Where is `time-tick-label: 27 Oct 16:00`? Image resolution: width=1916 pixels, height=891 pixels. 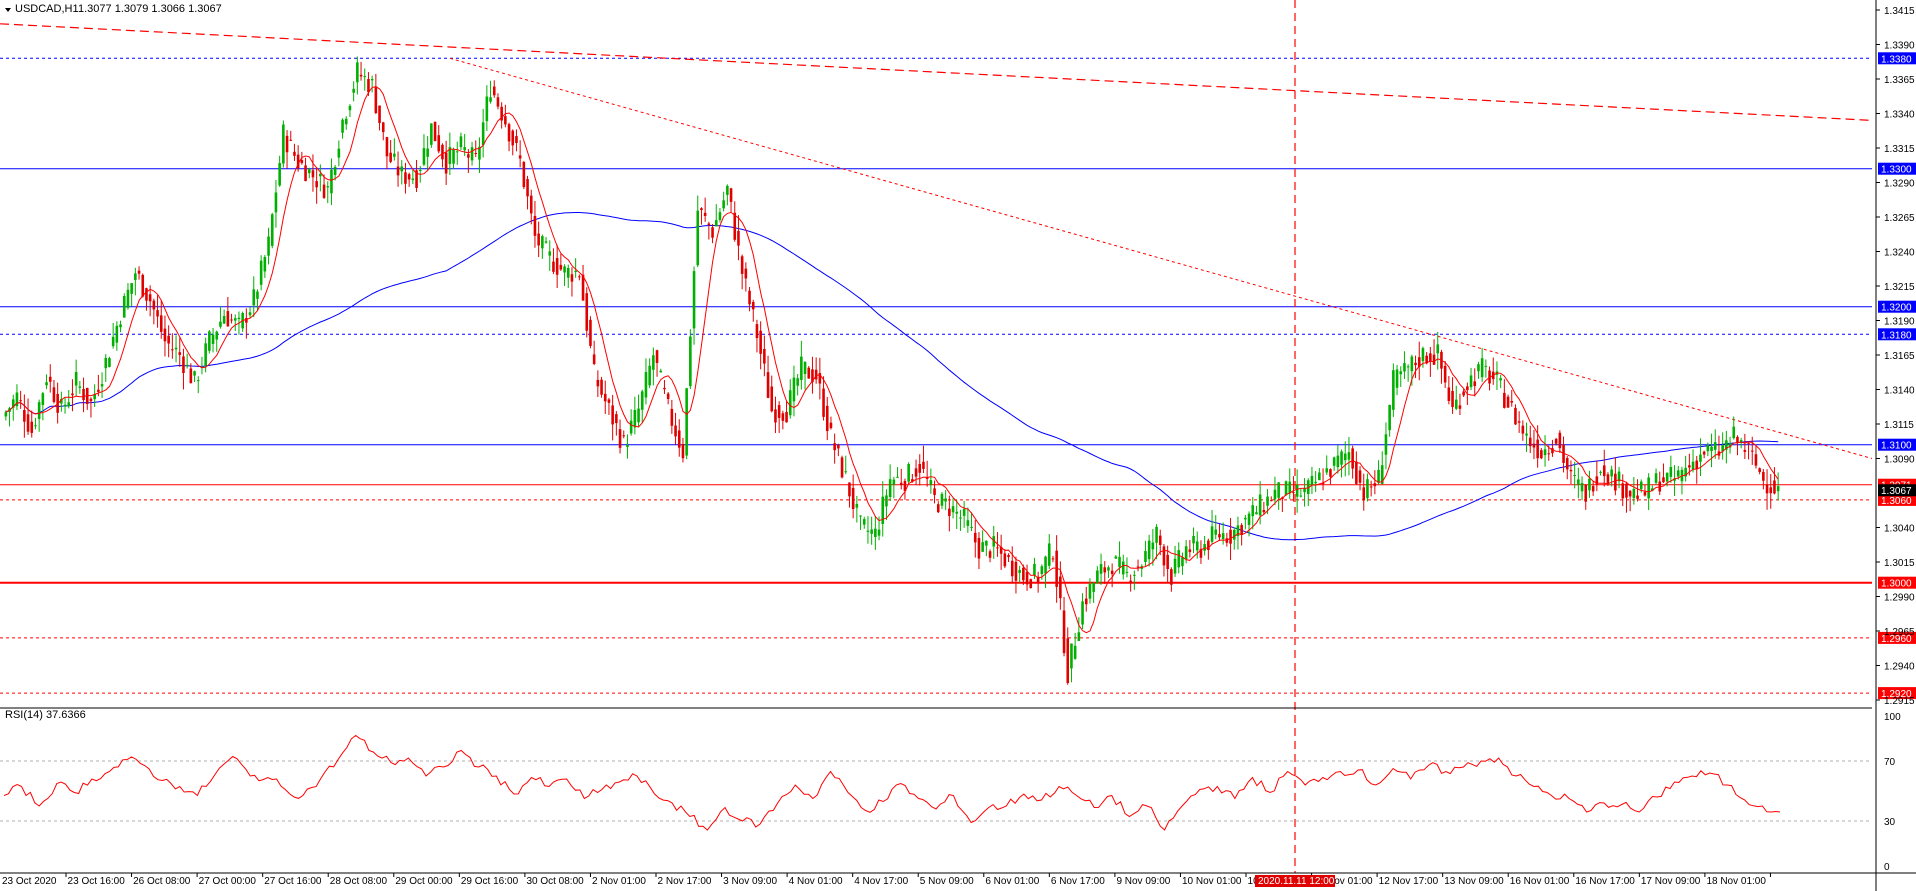 time-tick-label: 27 Oct 16:00 is located at coordinates (293, 881).